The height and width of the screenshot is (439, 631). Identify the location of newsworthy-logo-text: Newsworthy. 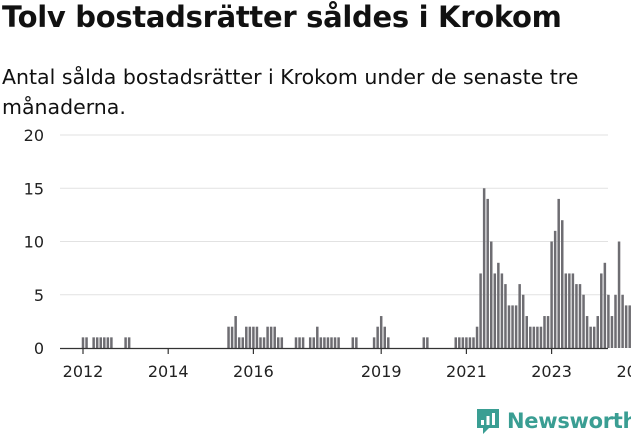
(569, 421).